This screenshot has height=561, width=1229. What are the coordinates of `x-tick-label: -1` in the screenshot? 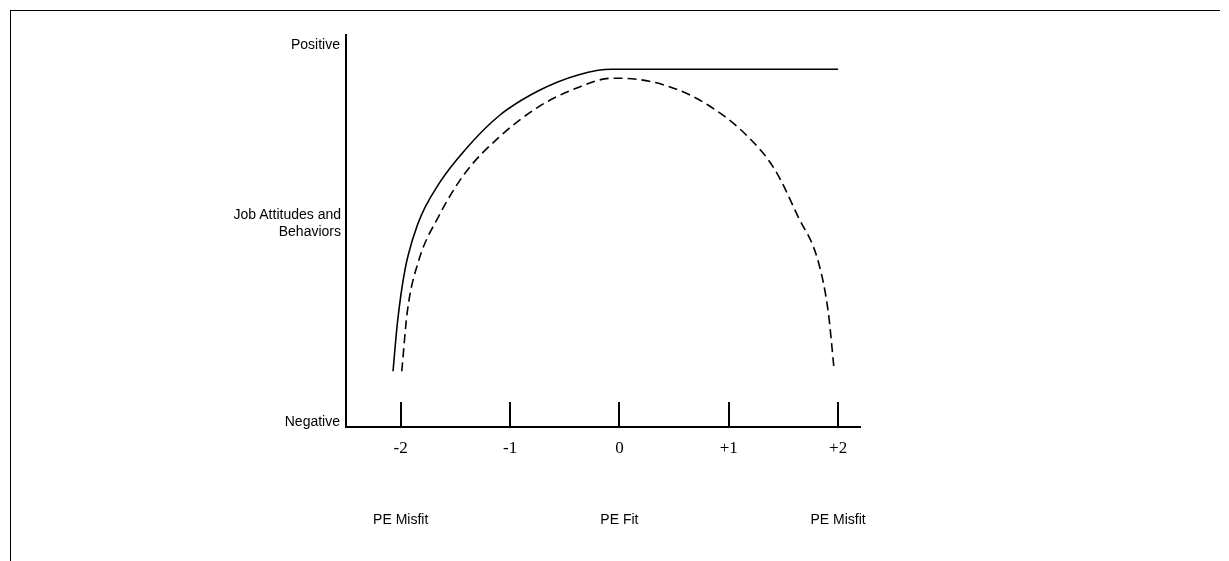 It's located at (510, 448).